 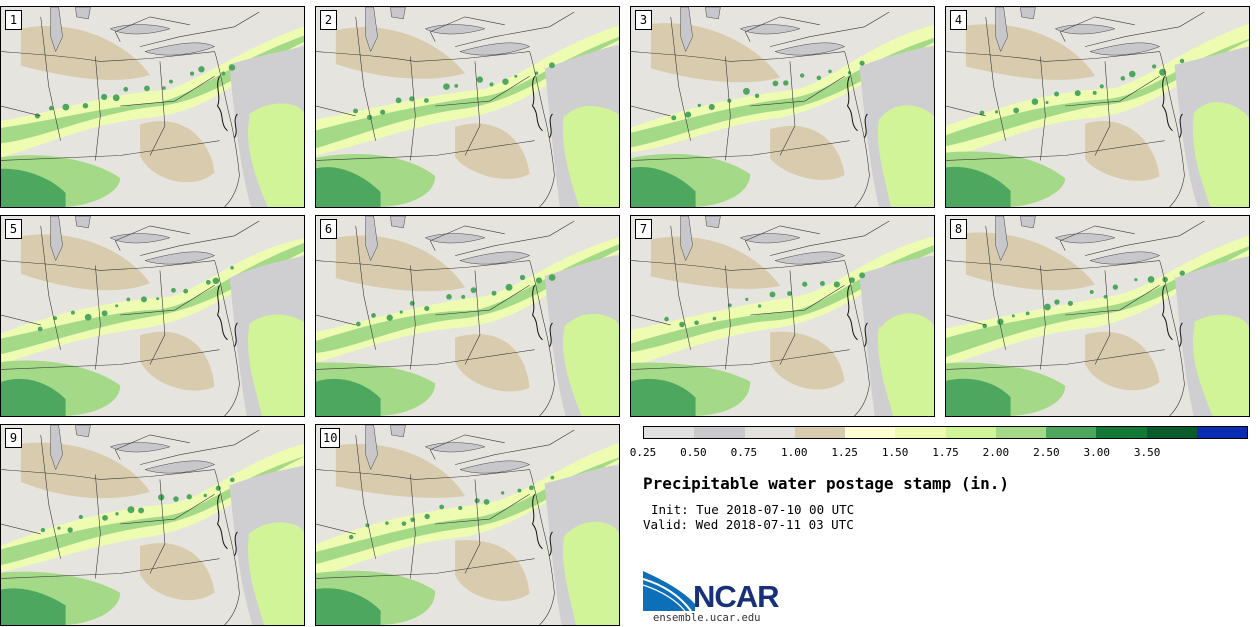 What do you see at coordinates (753, 509) in the screenshot?
I see `init-time: Init: Tue 2018-07-10 00 UTC` at bounding box center [753, 509].